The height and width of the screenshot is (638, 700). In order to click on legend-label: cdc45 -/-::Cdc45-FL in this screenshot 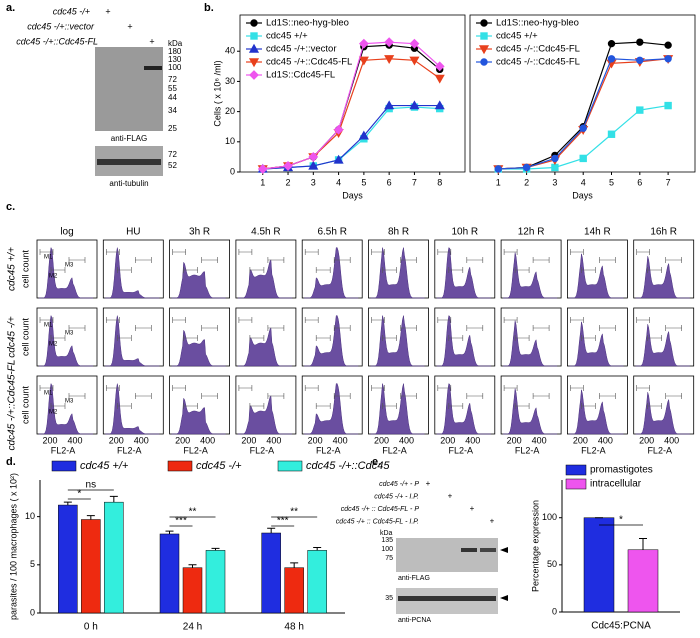, I will do `click(538, 49)`.